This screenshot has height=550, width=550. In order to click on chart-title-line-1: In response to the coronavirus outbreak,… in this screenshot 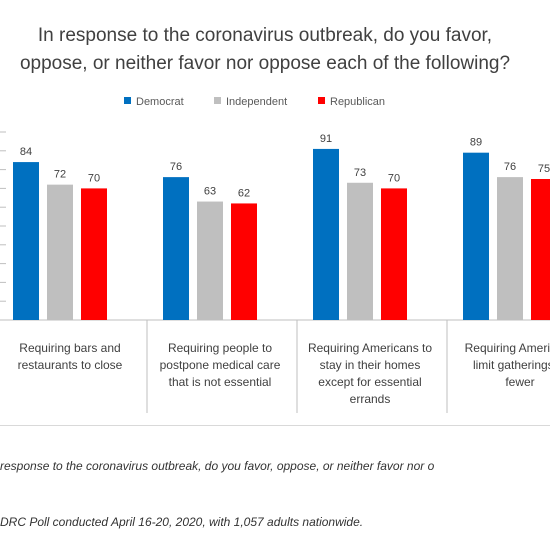, I will do `click(265, 35)`.